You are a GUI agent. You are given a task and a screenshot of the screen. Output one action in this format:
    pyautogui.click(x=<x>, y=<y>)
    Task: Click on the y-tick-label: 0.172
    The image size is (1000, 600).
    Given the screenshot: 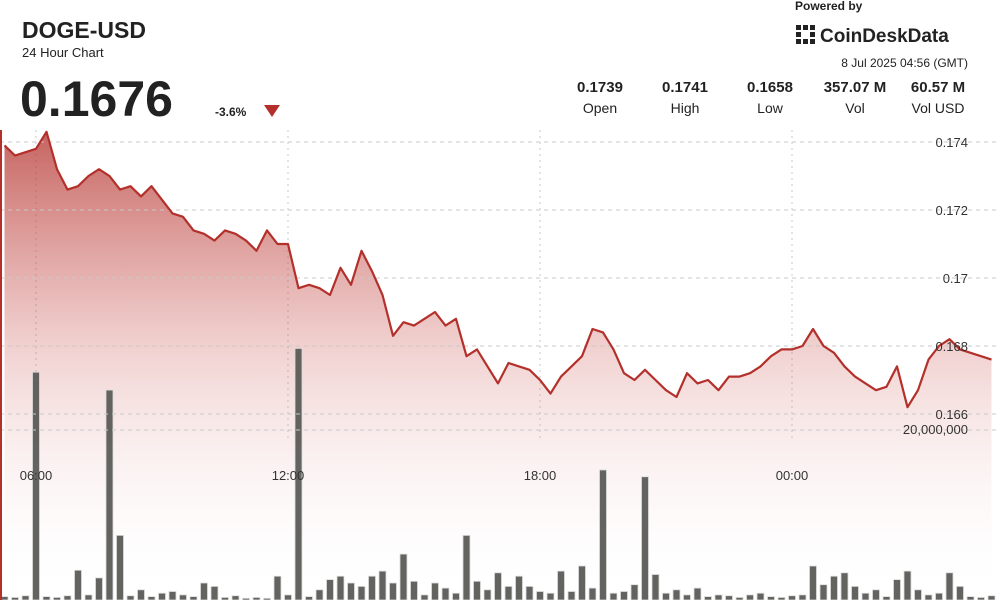 What is the action you would take?
    pyautogui.click(x=951, y=210)
    